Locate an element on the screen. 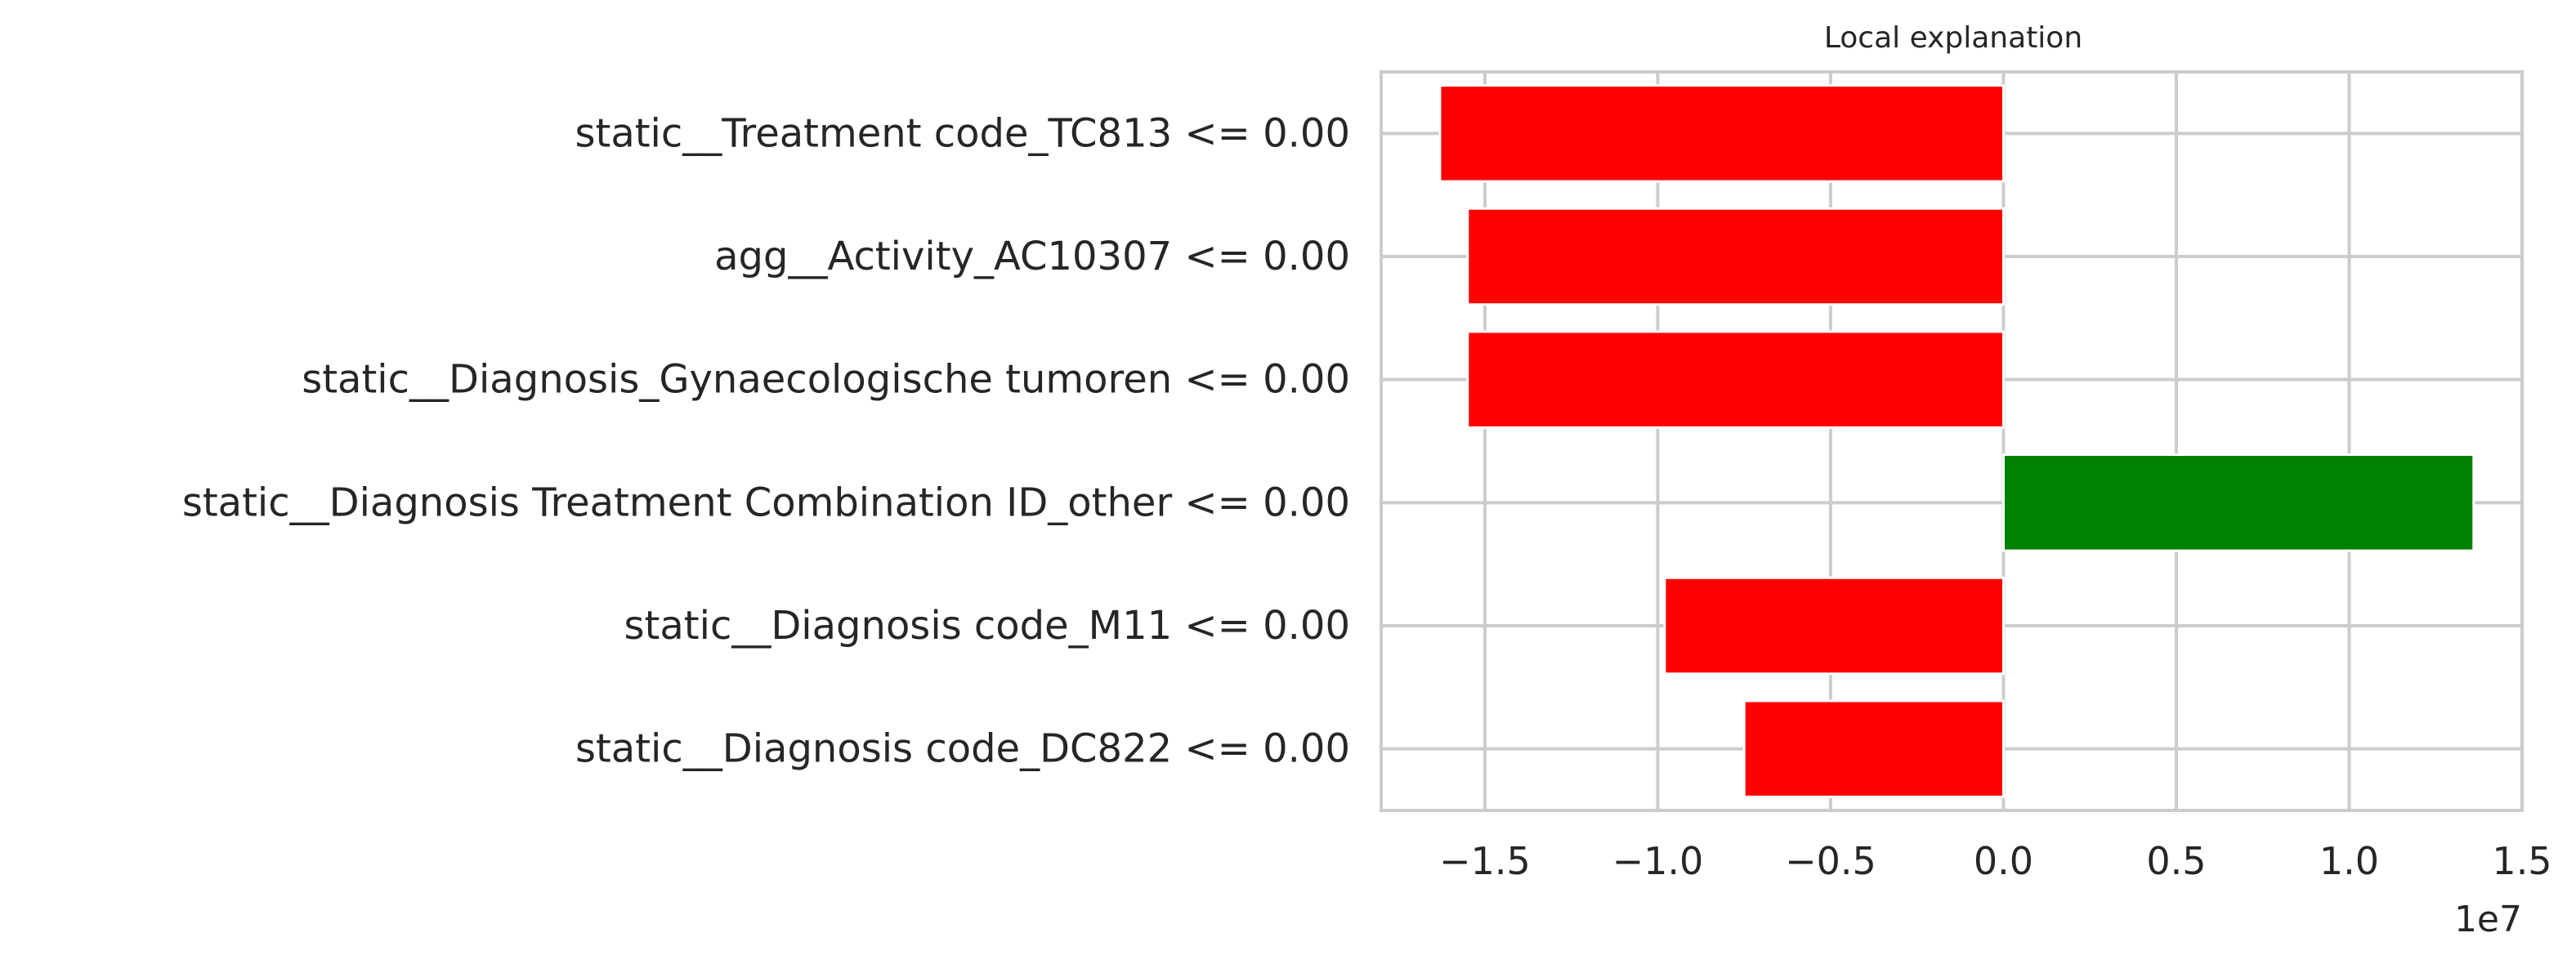  x-tick-label: −1.5 is located at coordinates (1485, 861).